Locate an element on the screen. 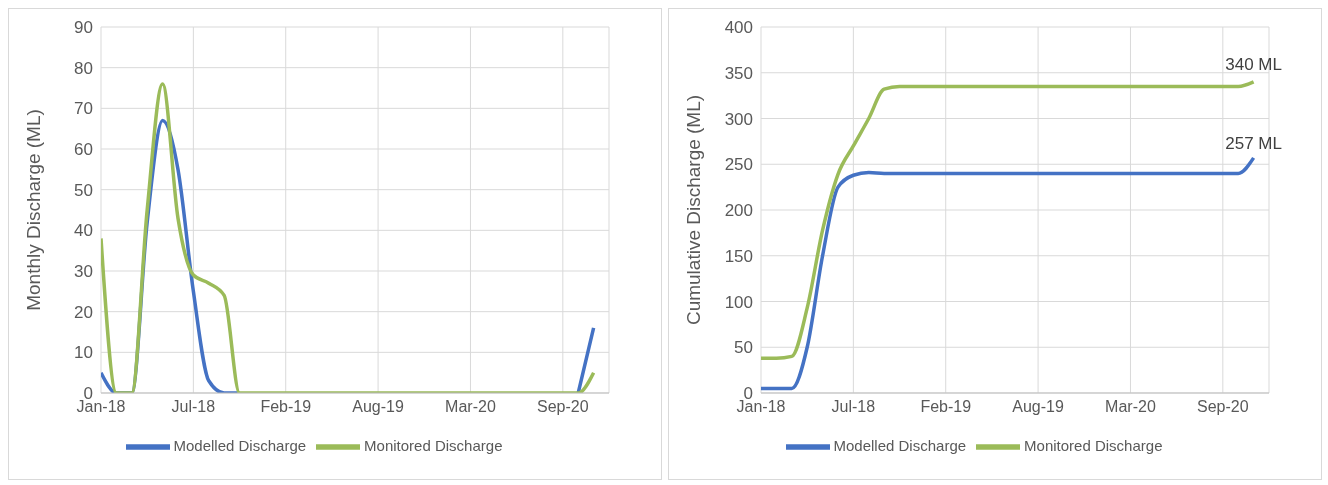 The height and width of the screenshot is (485, 1328). annotation: 340 ML is located at coordinates (1253, 64).